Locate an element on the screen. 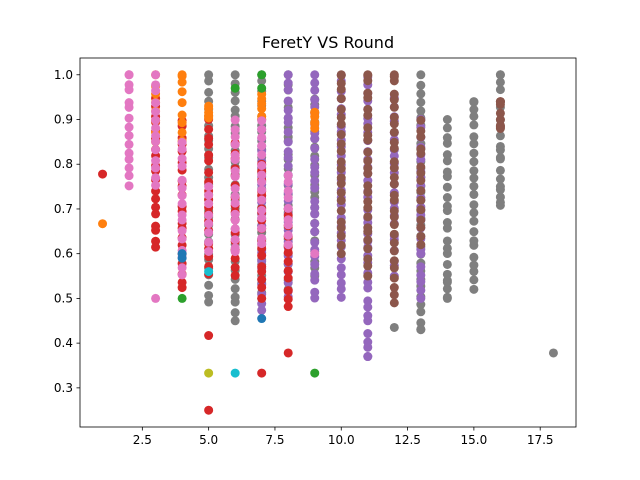 The image size is (640, 480). x-tick-label: 15.0 is located at coordinates (474, 440).